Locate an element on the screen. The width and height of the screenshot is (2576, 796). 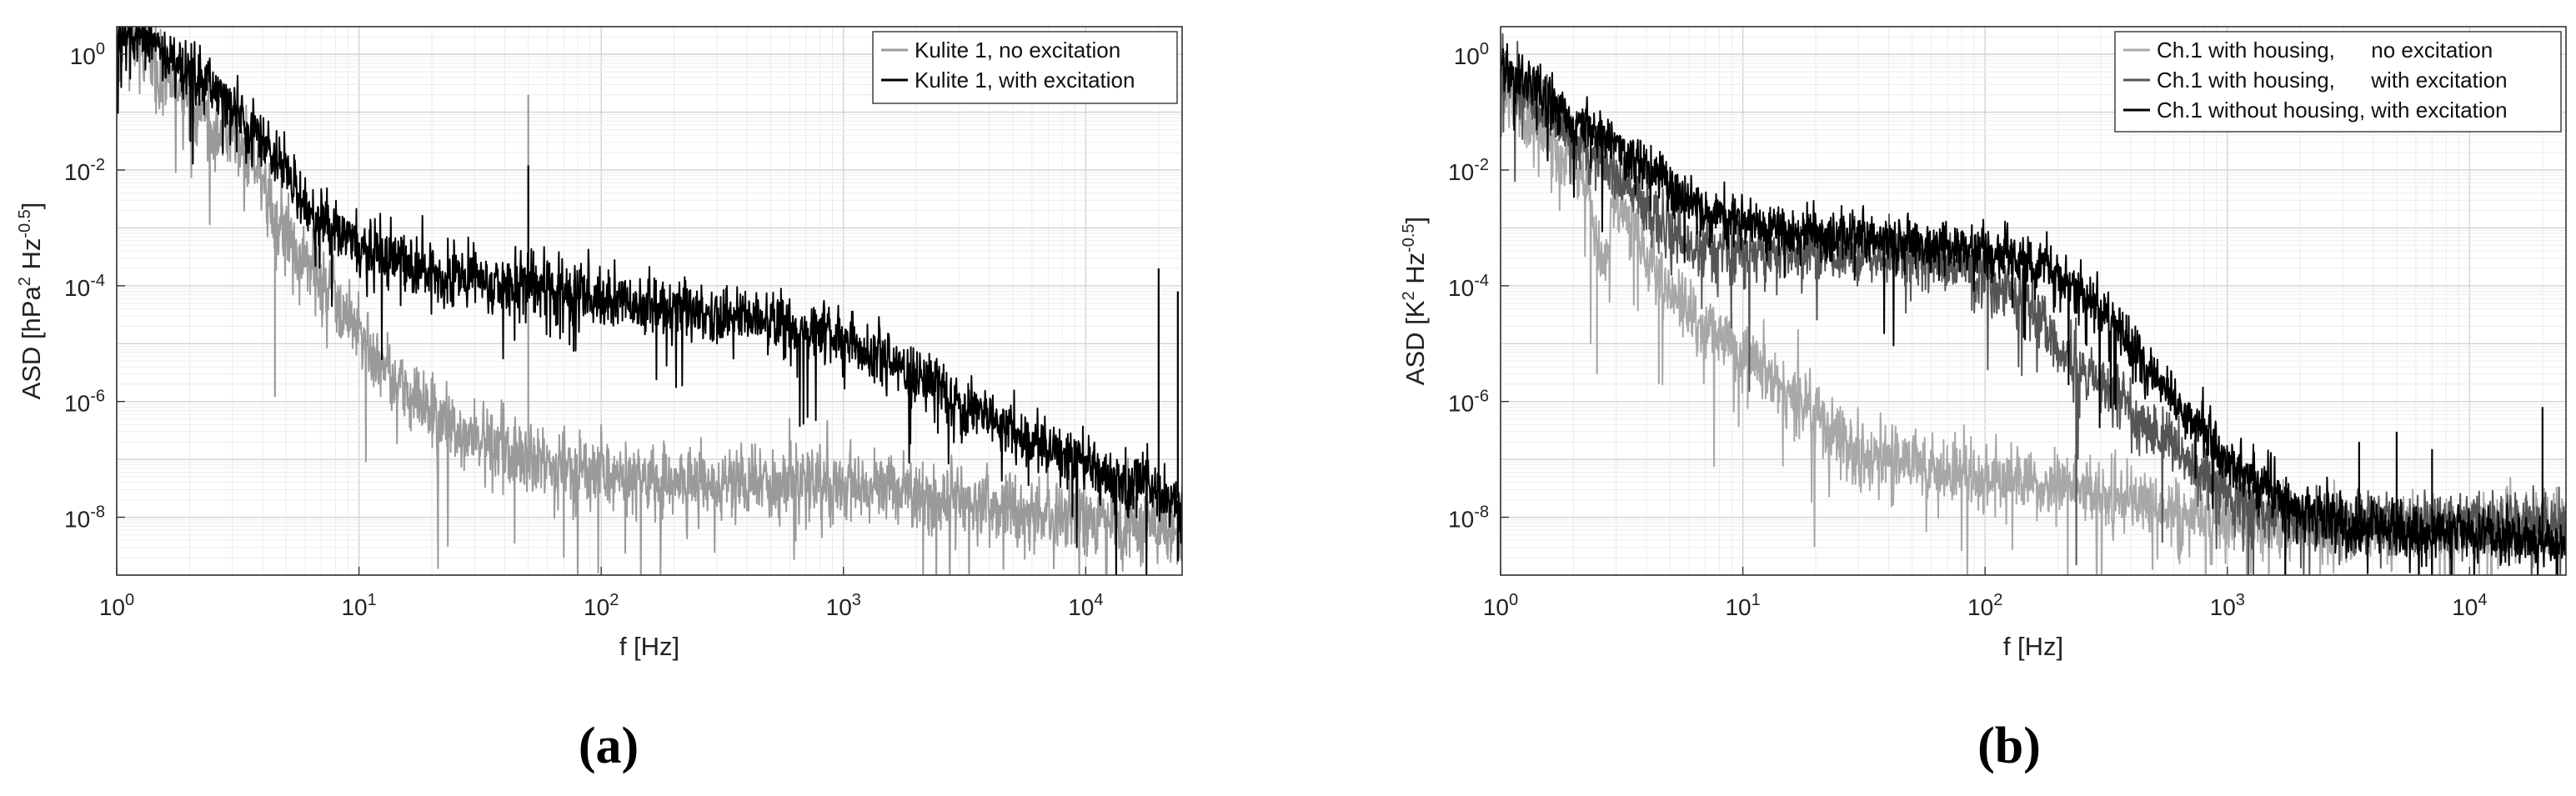
legend-entry-label: Ch.1 without housing, with excitation is located at coordinates (2332, 110).